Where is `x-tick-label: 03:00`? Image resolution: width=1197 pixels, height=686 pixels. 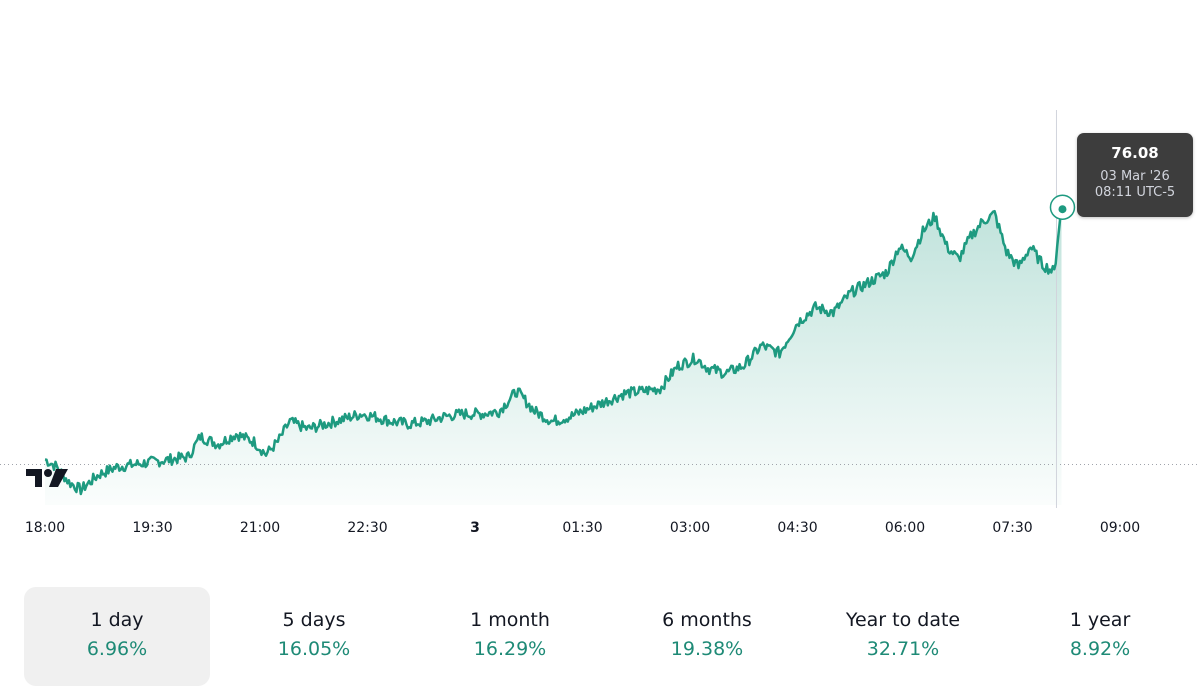 x-tick-label: 03:00 is located at coordinates (690, 528).